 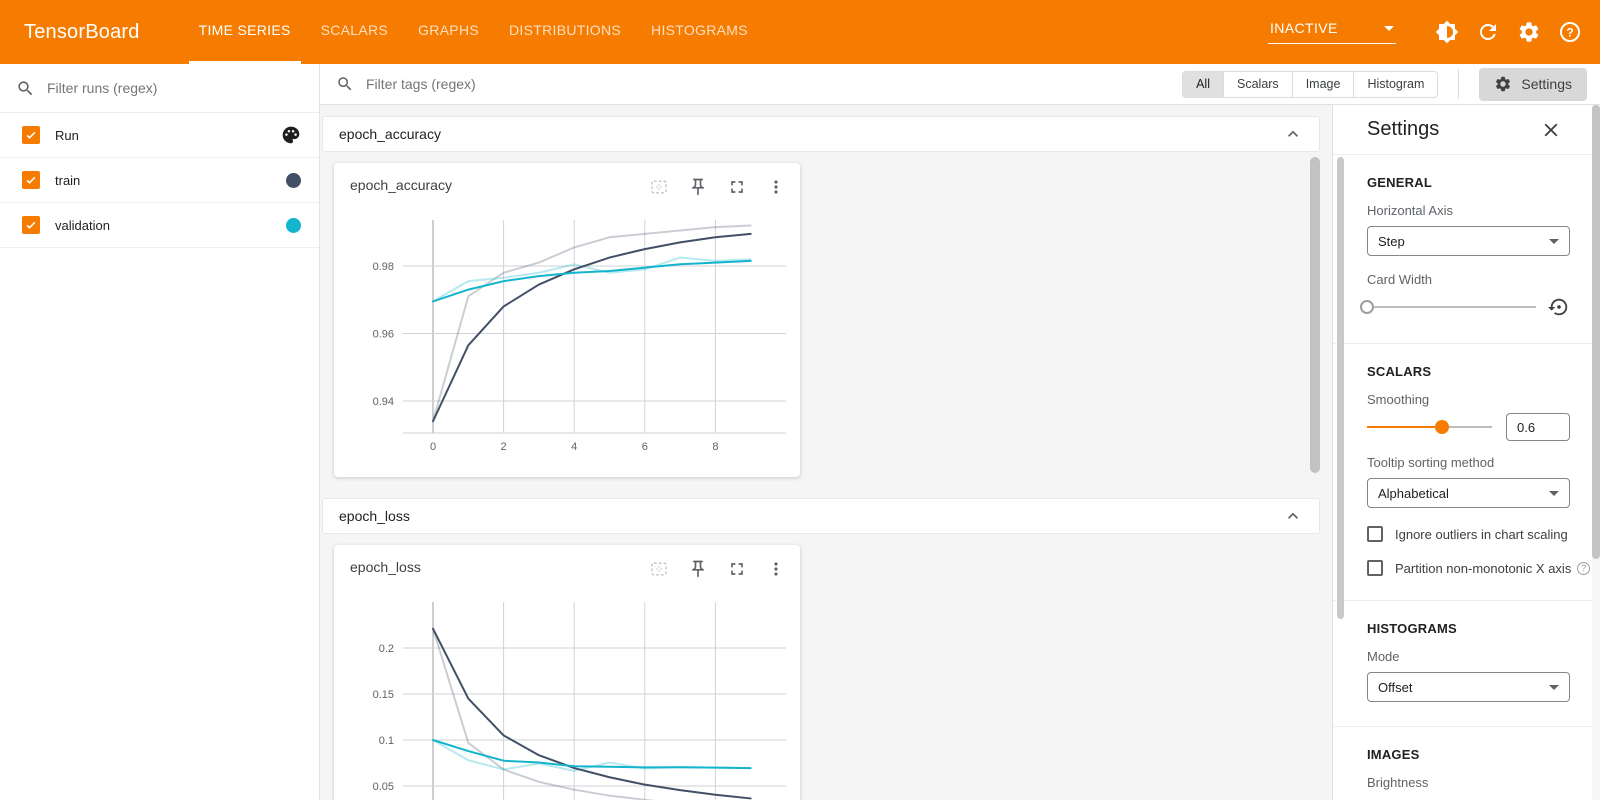 I want to click on main-scrollbar-thumb, so click(x=1315, y=315).